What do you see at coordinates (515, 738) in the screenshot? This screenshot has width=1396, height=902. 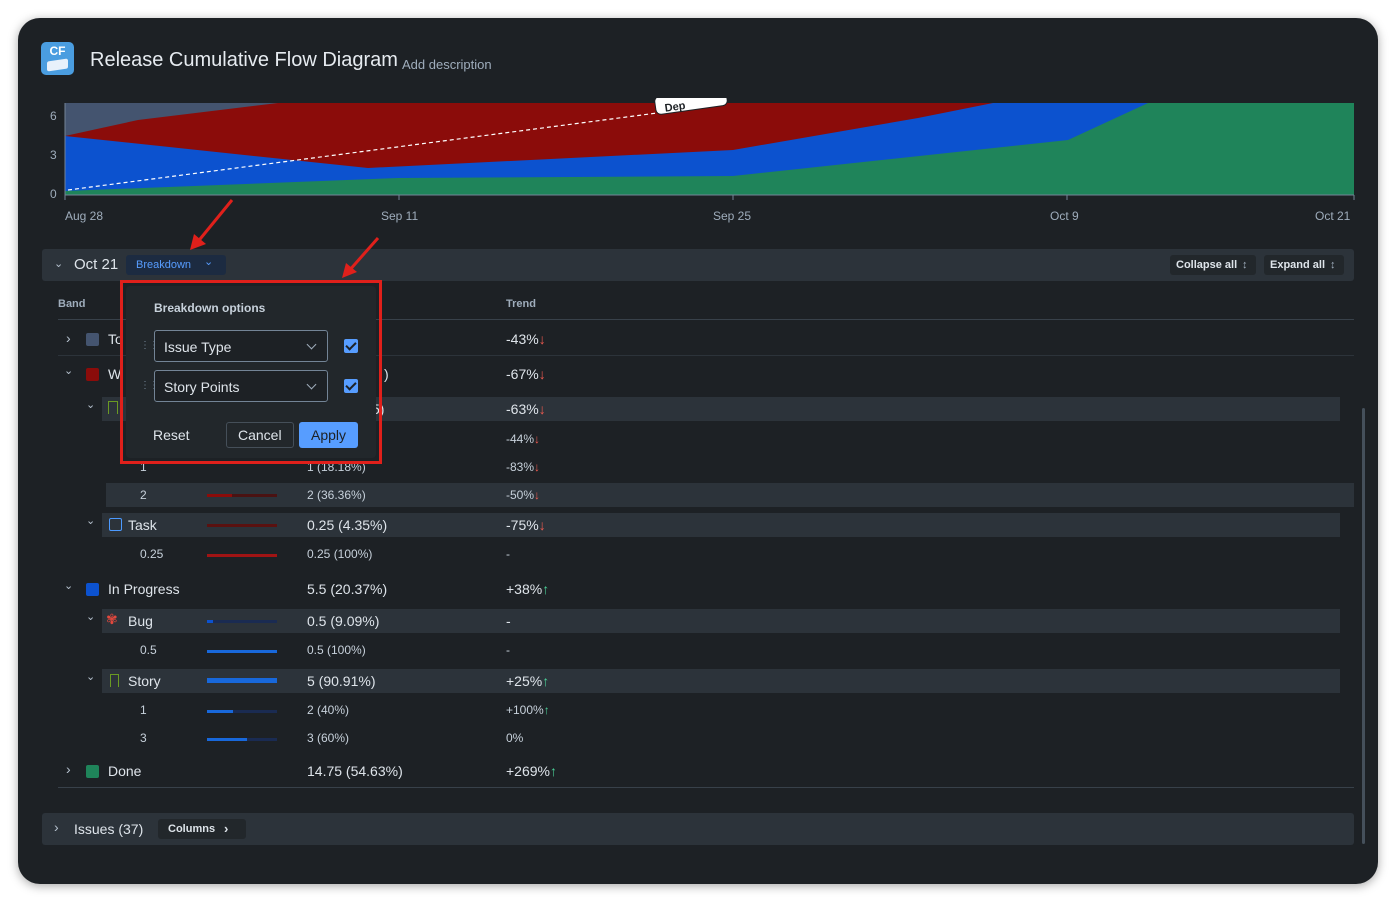 I see `trend-value: 0%` at bounding box center [515, 738].